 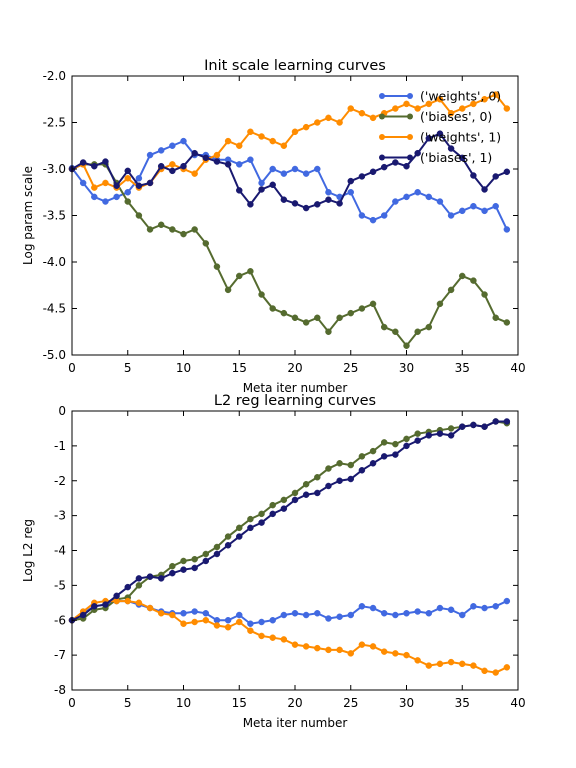 I want to click on l2-reg-y-tick-label: -6, so click(x=60, y=620).